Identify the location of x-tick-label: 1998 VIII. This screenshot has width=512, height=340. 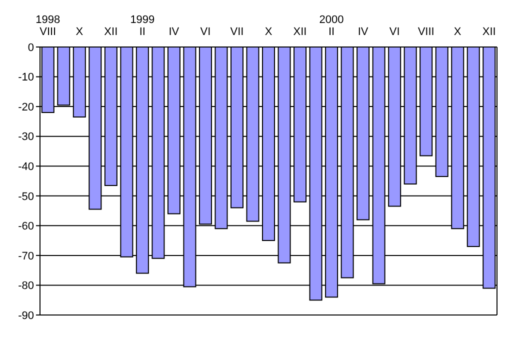
(48, 26).